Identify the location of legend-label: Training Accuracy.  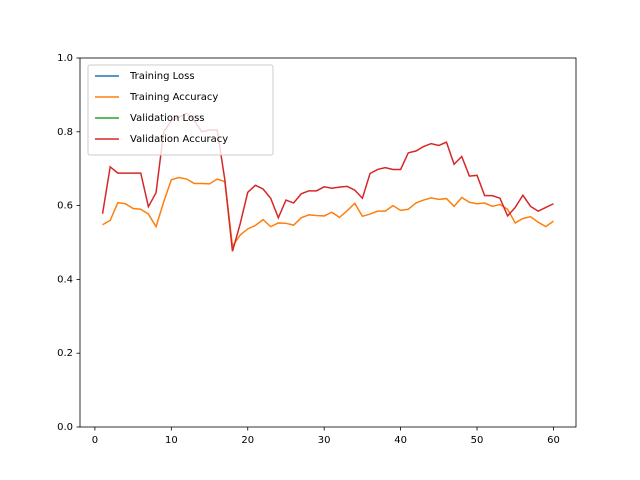
(173, 97).